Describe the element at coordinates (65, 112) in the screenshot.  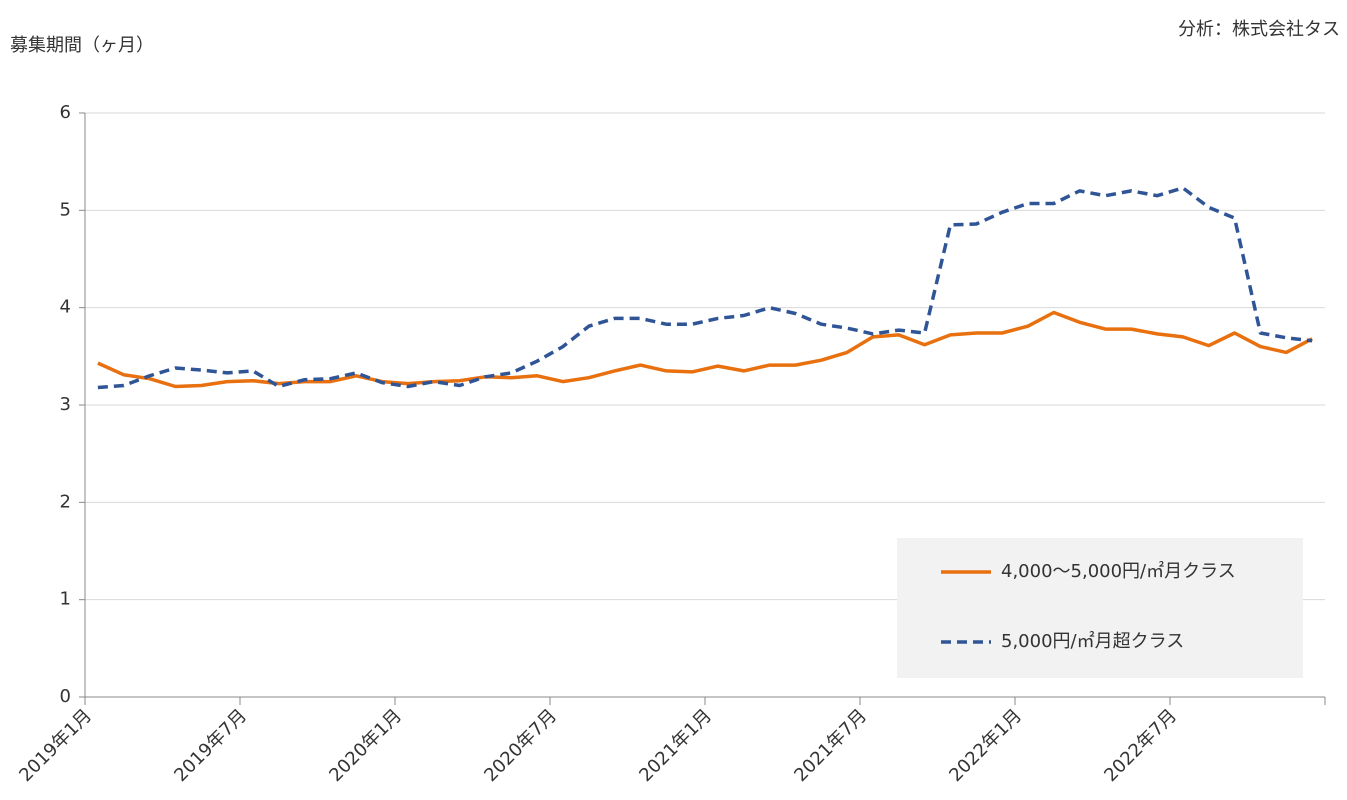
I see `y-tick-label: 6` at that location.